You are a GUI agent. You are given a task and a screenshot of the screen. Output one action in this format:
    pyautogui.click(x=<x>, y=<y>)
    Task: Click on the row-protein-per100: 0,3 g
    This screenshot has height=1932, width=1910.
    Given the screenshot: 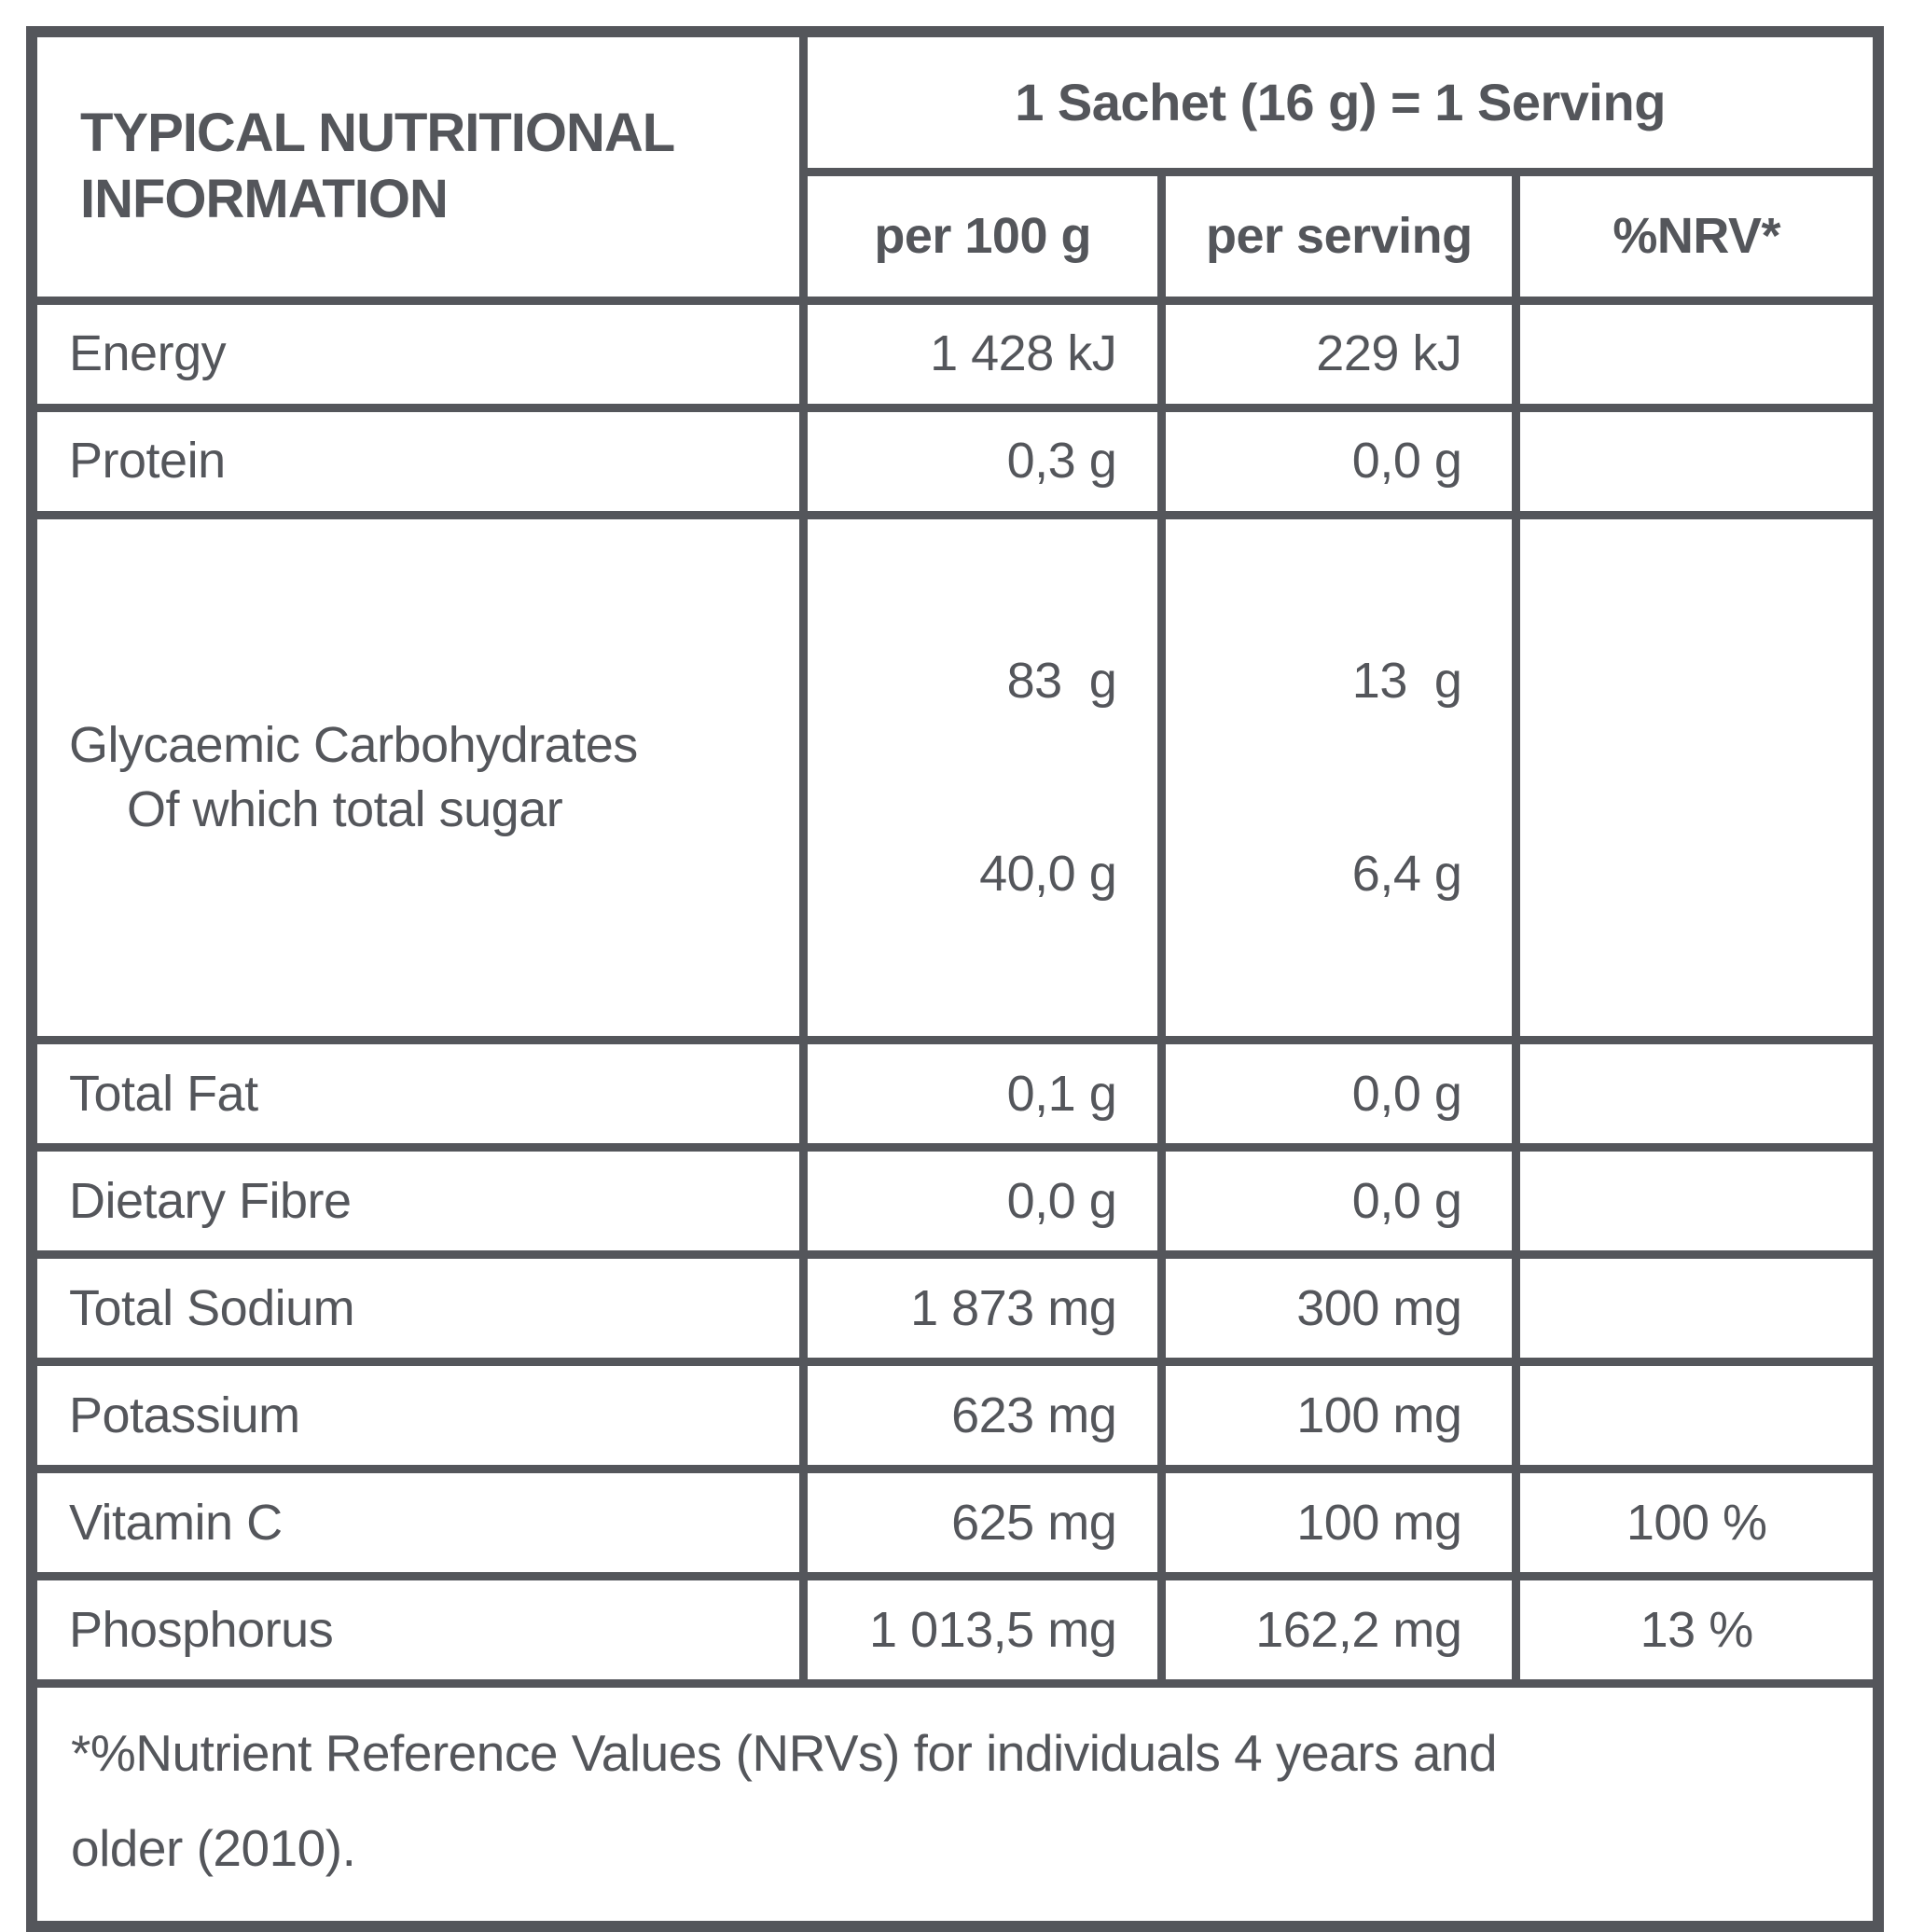 What is the action you would take?
    pyautogui.click(x=983, y=461)
    